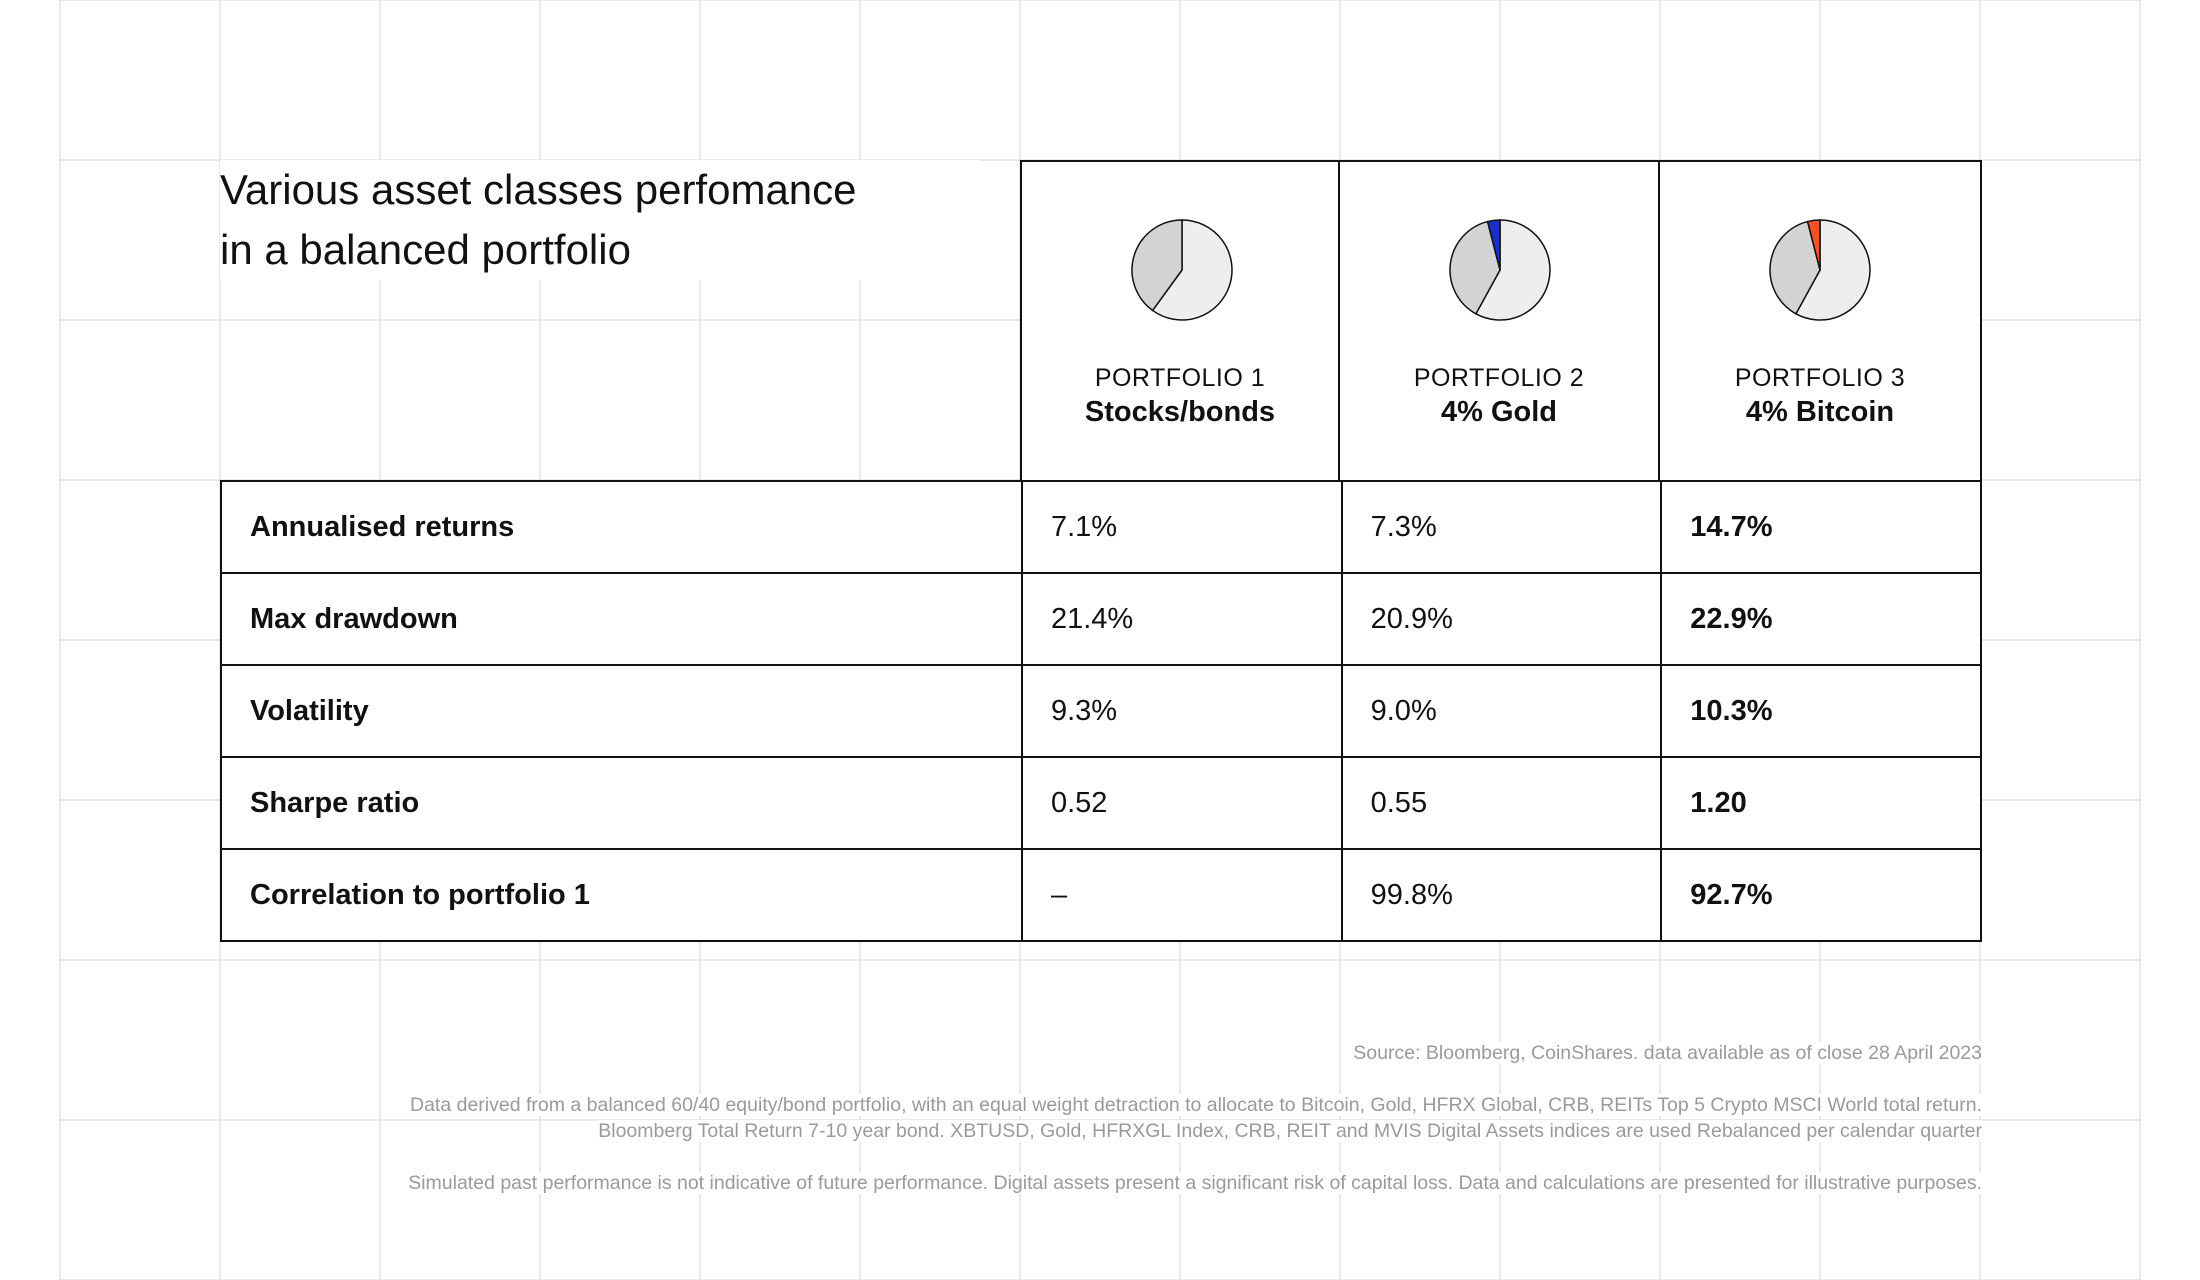  Describe the element at coordinates (1181, 619) in the screenshot. I see `portfolio-1-value: 21.4%` at that location.